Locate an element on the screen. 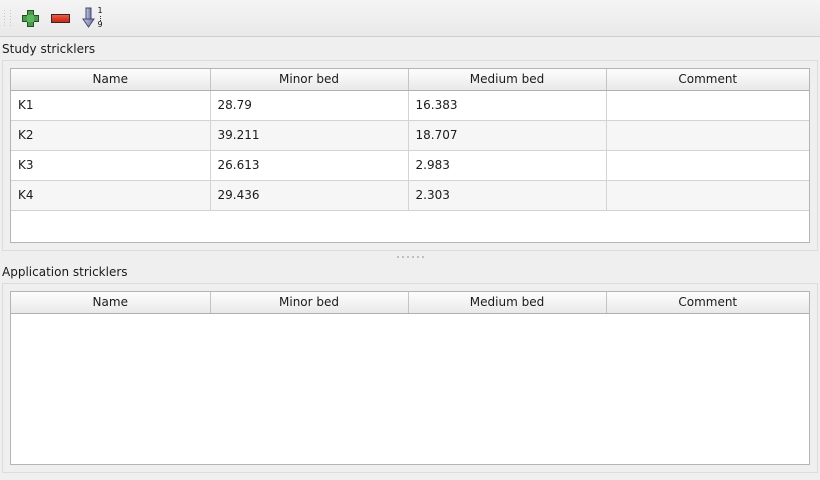 The height and width of the screenshot is (480, 820). toolbar-drag-grip is located at coordinates (7, 18).